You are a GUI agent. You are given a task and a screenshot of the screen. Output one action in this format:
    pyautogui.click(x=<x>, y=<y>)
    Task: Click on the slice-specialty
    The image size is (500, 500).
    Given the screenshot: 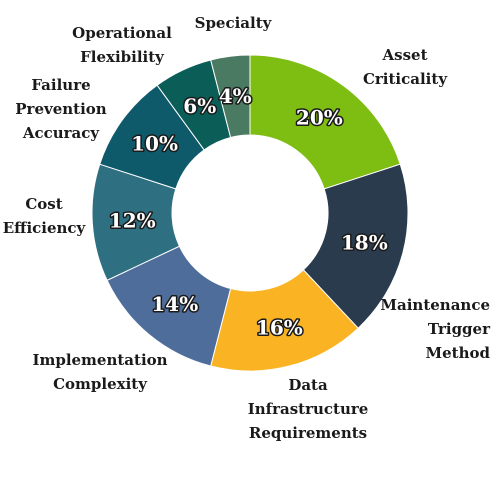 What is the action you would take?
    pyautogui.click(x=230, y=96)
    